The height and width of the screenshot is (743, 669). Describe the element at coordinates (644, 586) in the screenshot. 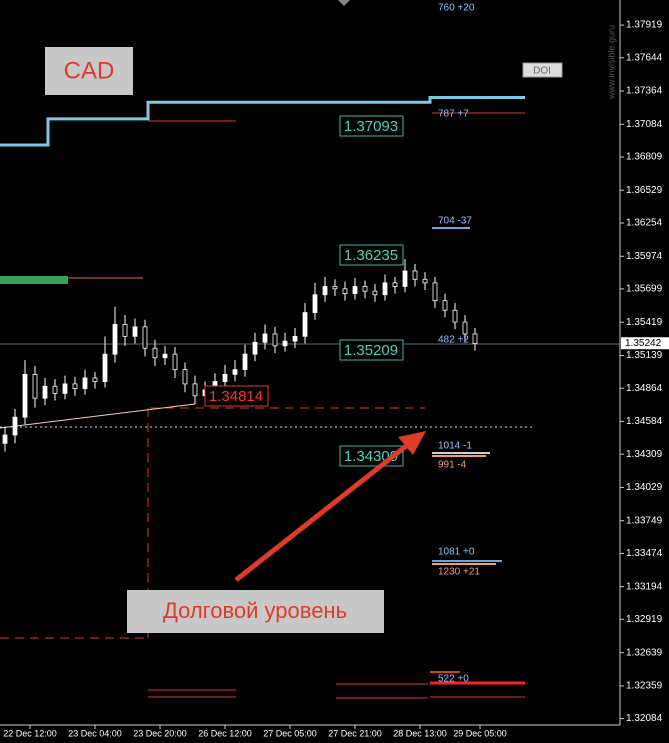

I see `y-tick-label: 1.33194` at that location.